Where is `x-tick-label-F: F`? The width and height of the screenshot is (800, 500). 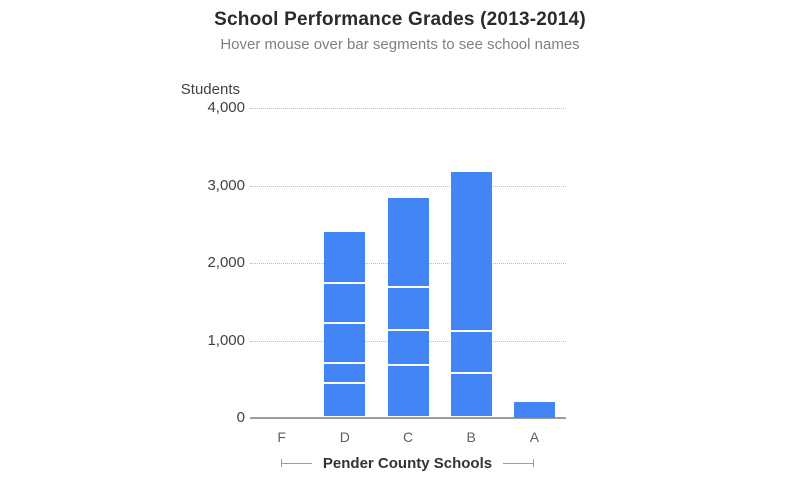
x-tick-label-F: F is located at coordinates (281, 437).